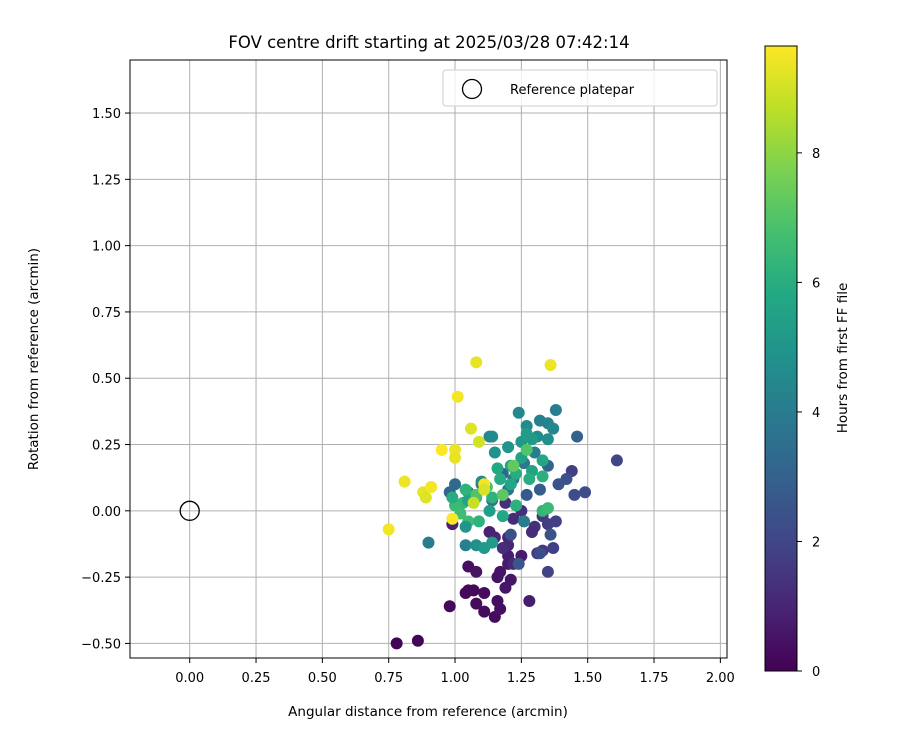  Describe the element at coordinates (816, 283) in the screenshot. I see `colorbar-tick-label: 6` at that location.